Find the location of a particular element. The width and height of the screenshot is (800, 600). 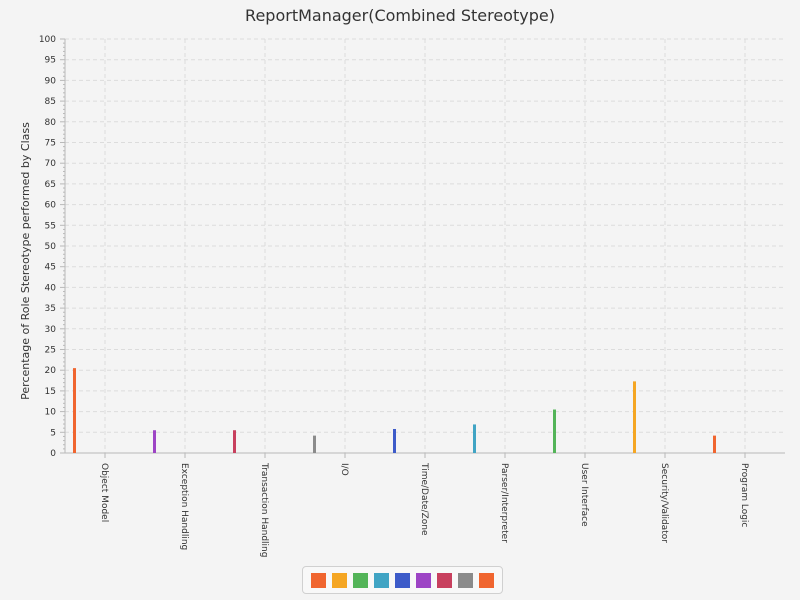

bar-user-interface is located at coordinates (554, 431).